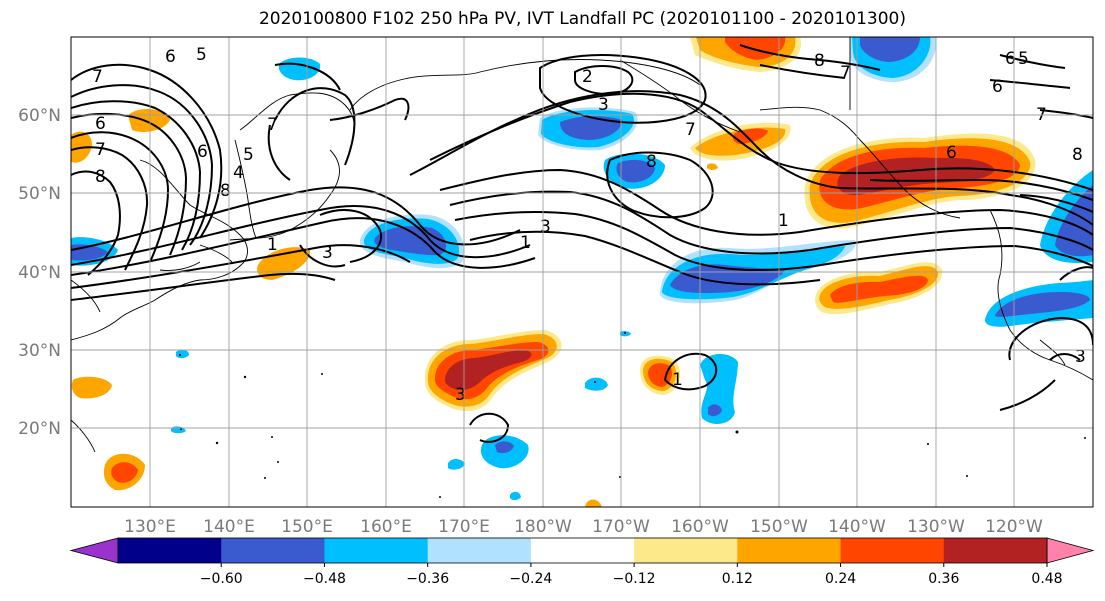 This screenshot has height=601, width=1105. What do you see at coordinates (779, 527) in the screenshot?
I see `lon-label: 150°W` at bounding box center [779, 527].